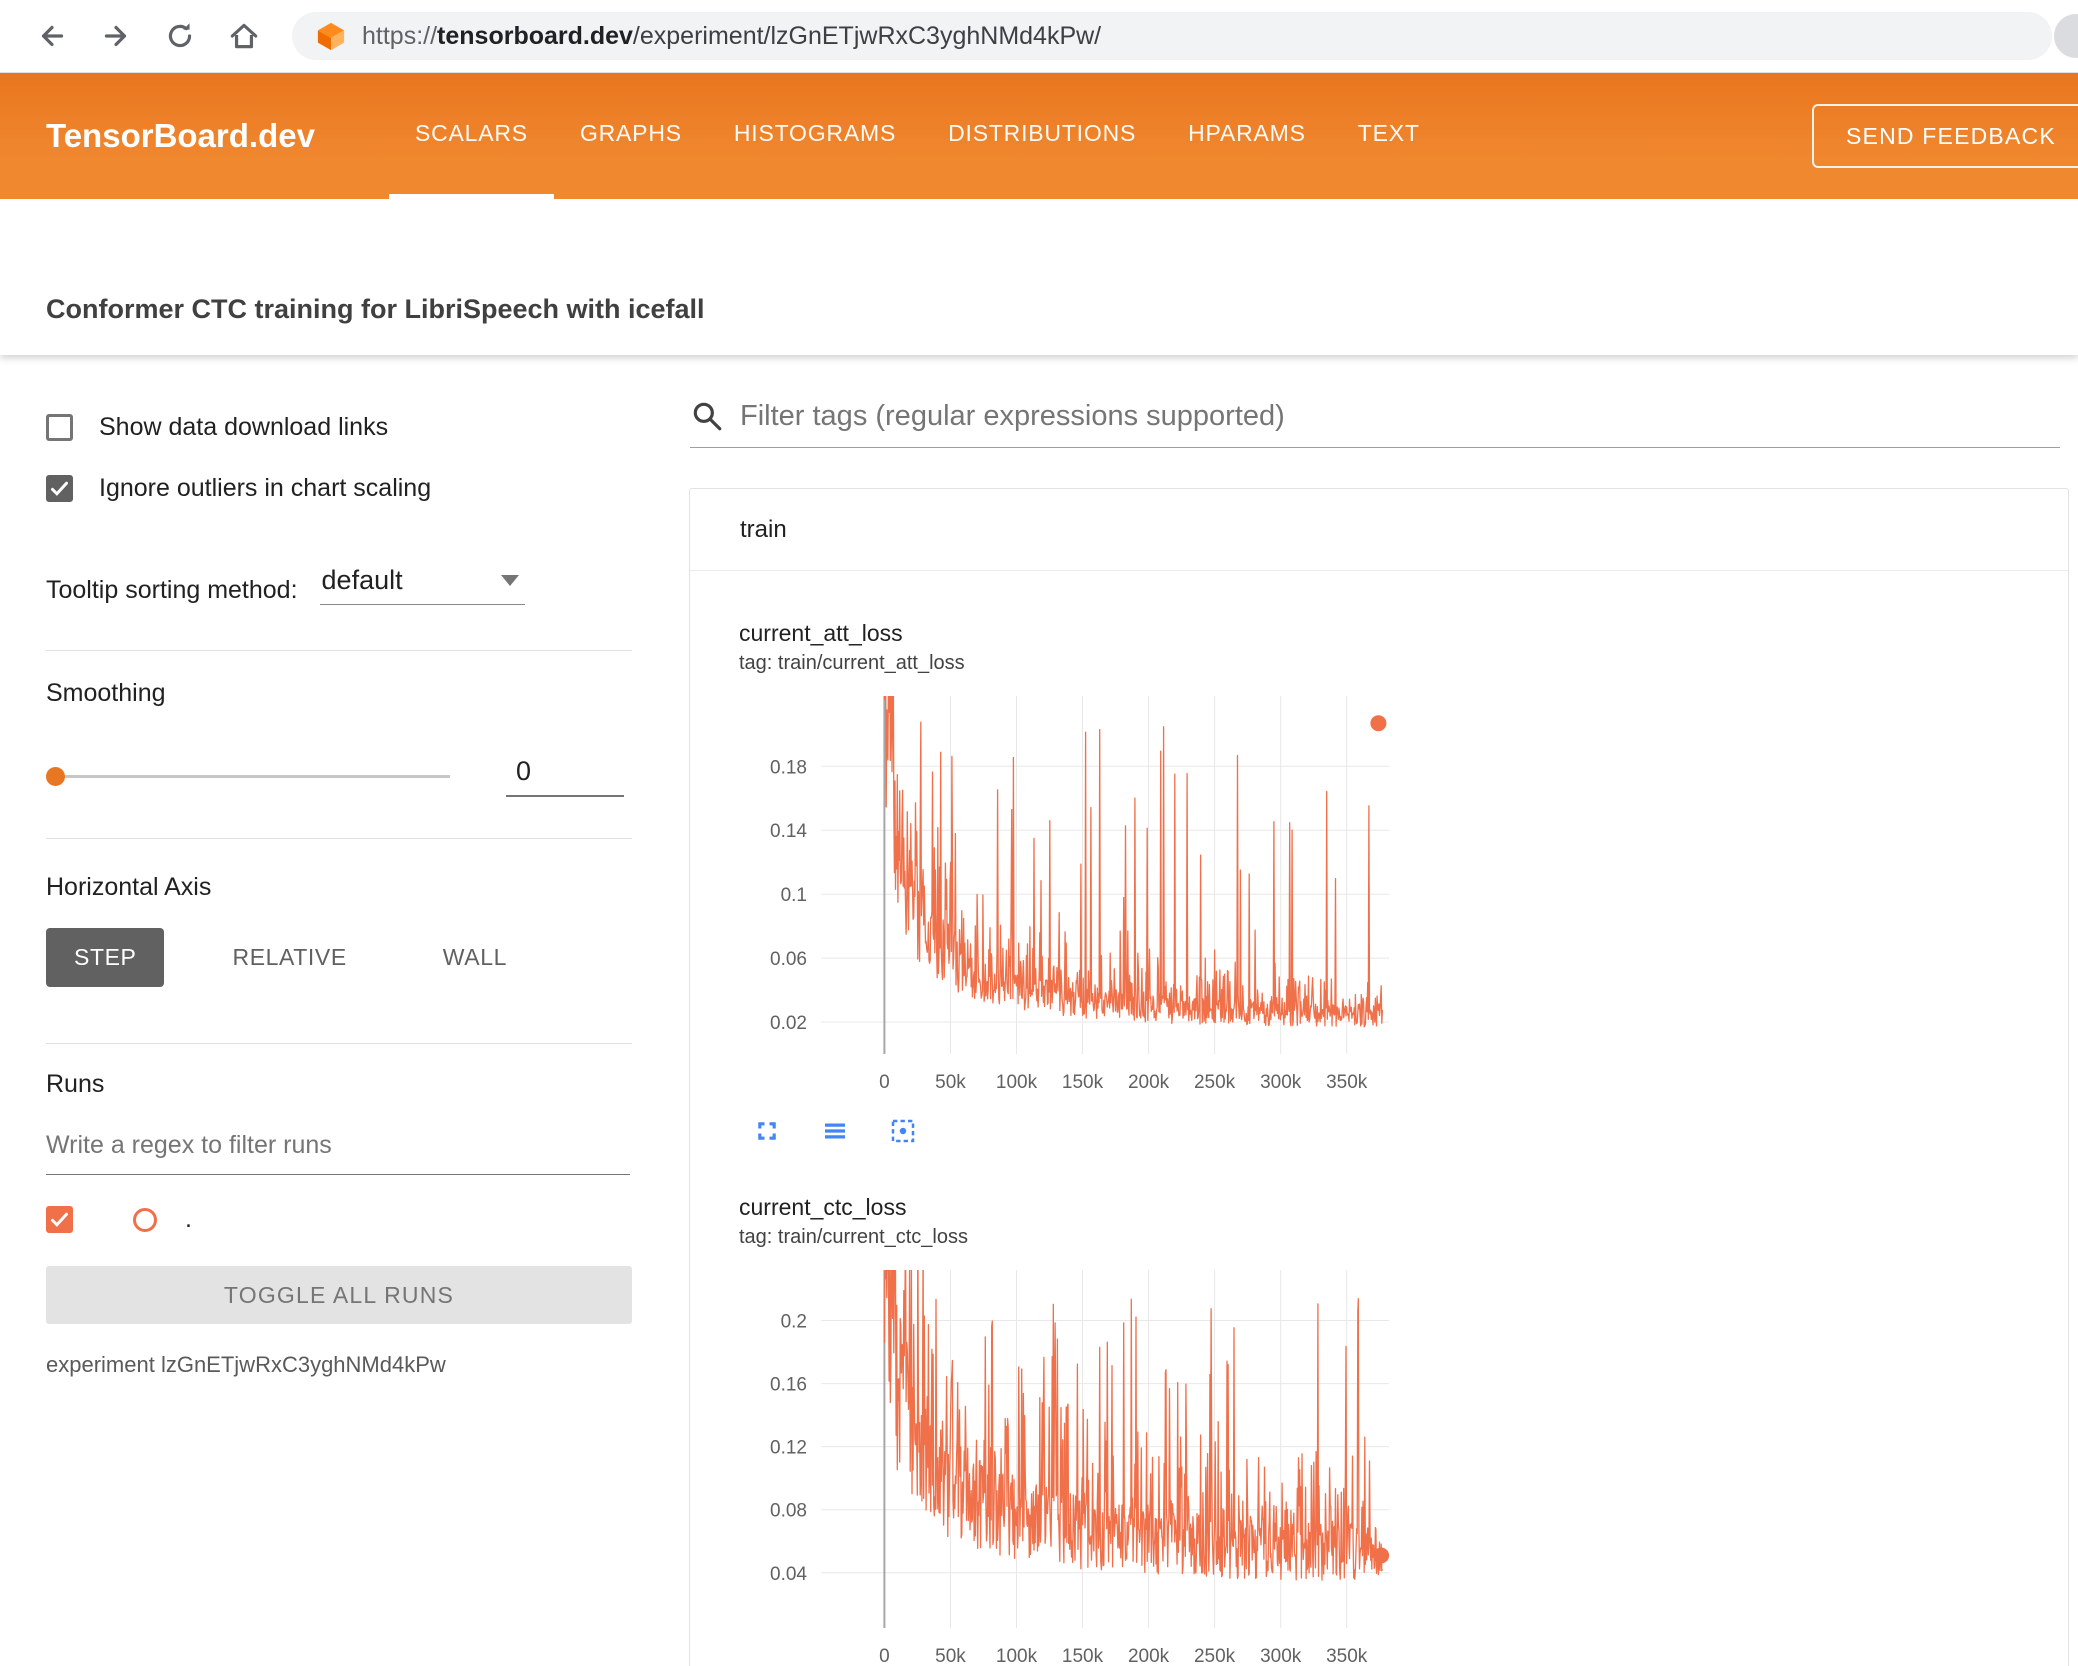  What do you see at coordinates (794, 1322) in the screenshot?
I see `svg-text: 0.2` at bounding box center [794, 1322].